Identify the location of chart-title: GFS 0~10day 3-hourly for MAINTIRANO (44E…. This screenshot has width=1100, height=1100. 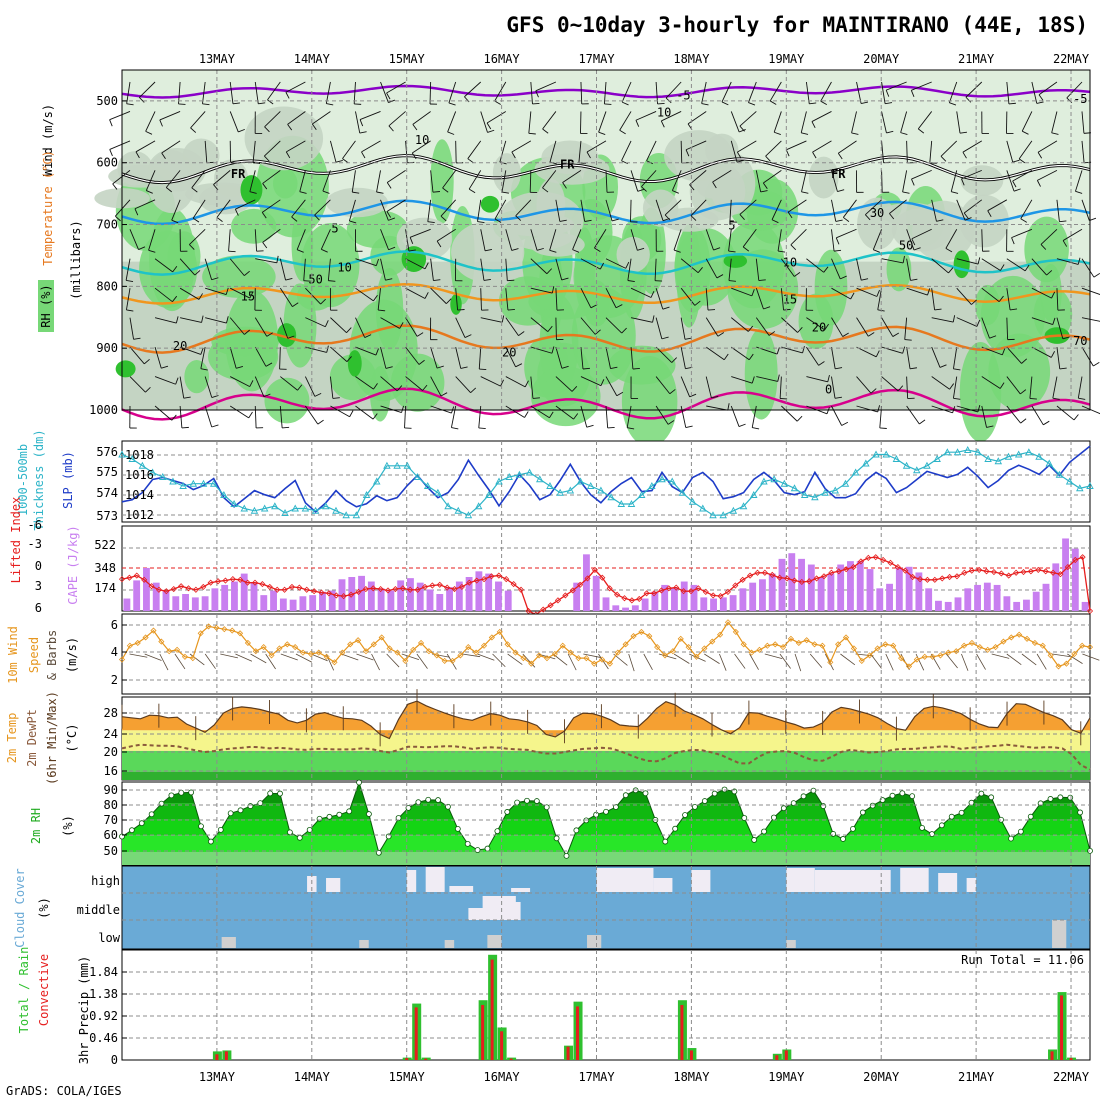
(797, 25).